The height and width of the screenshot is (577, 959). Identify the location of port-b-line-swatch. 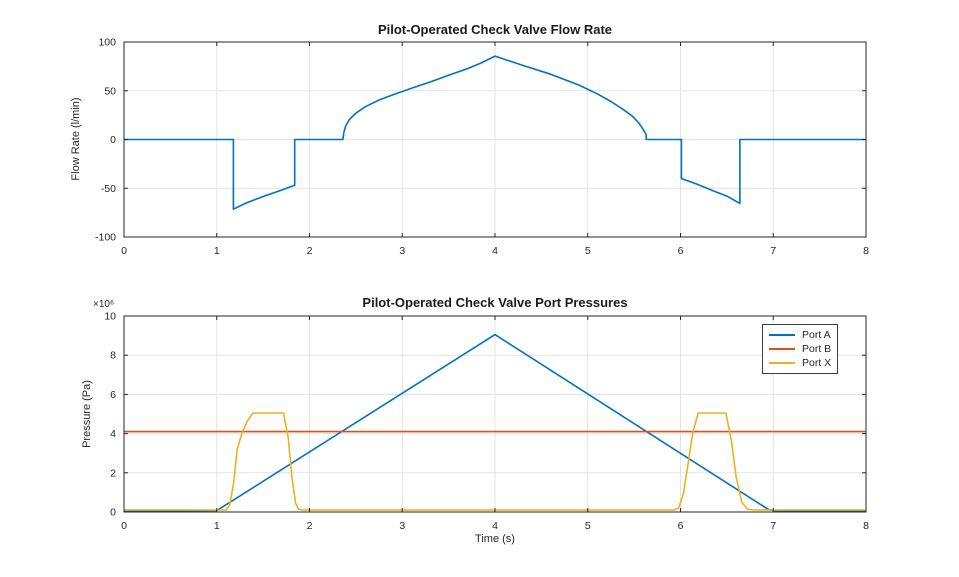
(782, 349).